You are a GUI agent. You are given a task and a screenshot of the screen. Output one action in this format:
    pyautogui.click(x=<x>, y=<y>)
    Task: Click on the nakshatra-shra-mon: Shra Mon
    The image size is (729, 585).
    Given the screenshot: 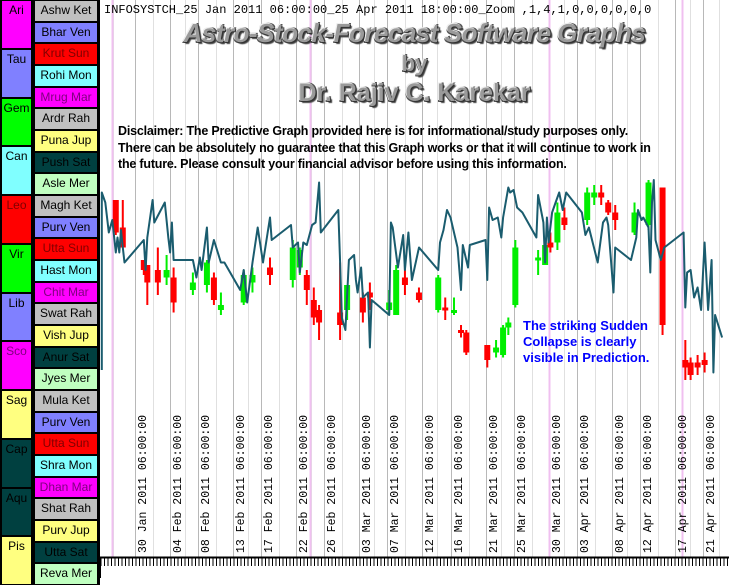 What is the action you would take?
    pyautogui.click(x=66, y=466)
    